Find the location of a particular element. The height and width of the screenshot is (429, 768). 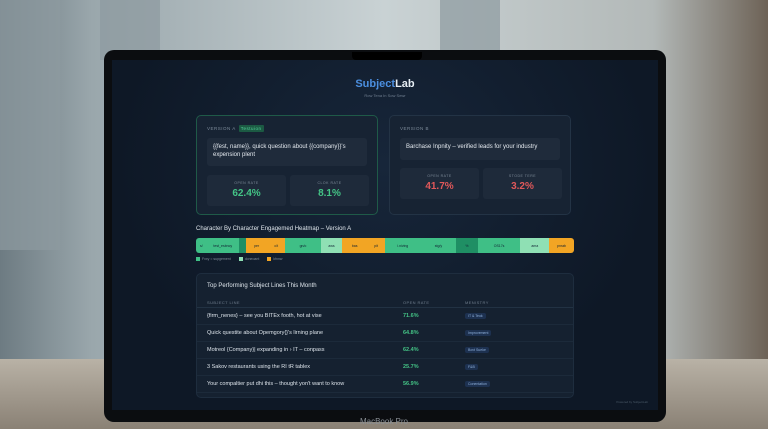

winner-badge: Testuion is located at coordinates (251, 128).